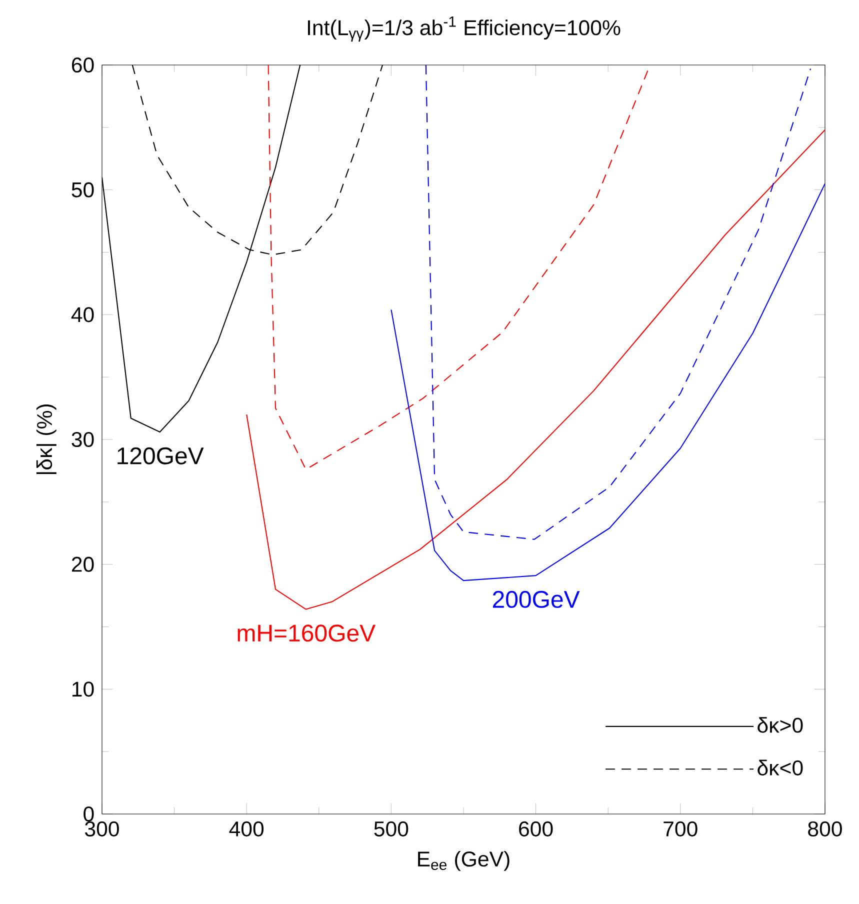 The width and height of the screenshot is (859, 904). What do you see at coordinates (83, 564) in the screenshot?
I see `y-tick-label: 20` at bounding box center [83, 564].